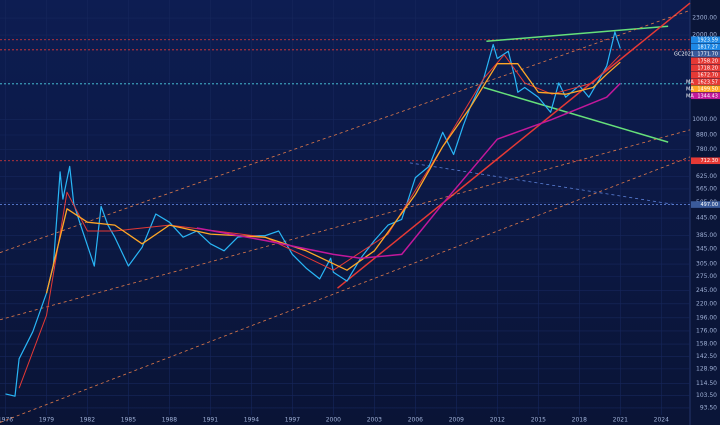 The height and width of the screenshot is (425, 720). I want to click on y-tick-label: 625.00, so click(706, 176).